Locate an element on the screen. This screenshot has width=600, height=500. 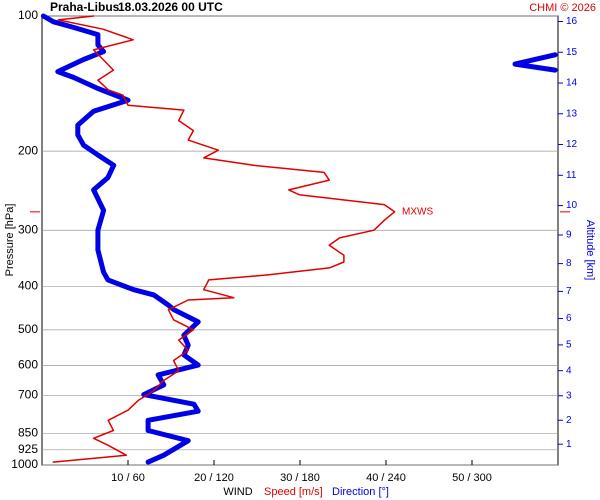
y2-tick-label: 9 is located at coordinates (569, 235).